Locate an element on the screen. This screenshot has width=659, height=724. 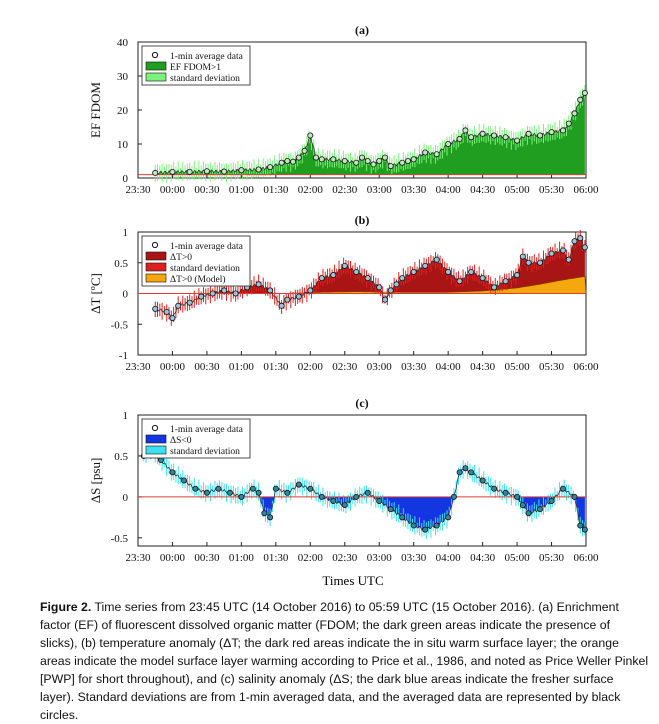
y-axis-label: ΔT [ºC] is located at coordinates (95, 293).